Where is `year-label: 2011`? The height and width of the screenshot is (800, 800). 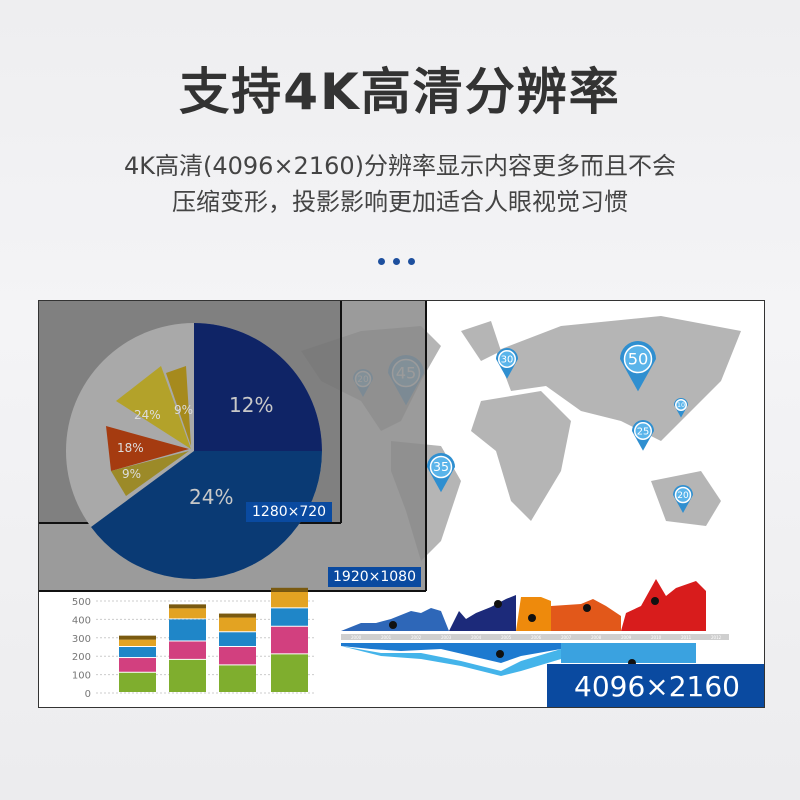 year-label: 2011 is located at coordinates (686, 637).